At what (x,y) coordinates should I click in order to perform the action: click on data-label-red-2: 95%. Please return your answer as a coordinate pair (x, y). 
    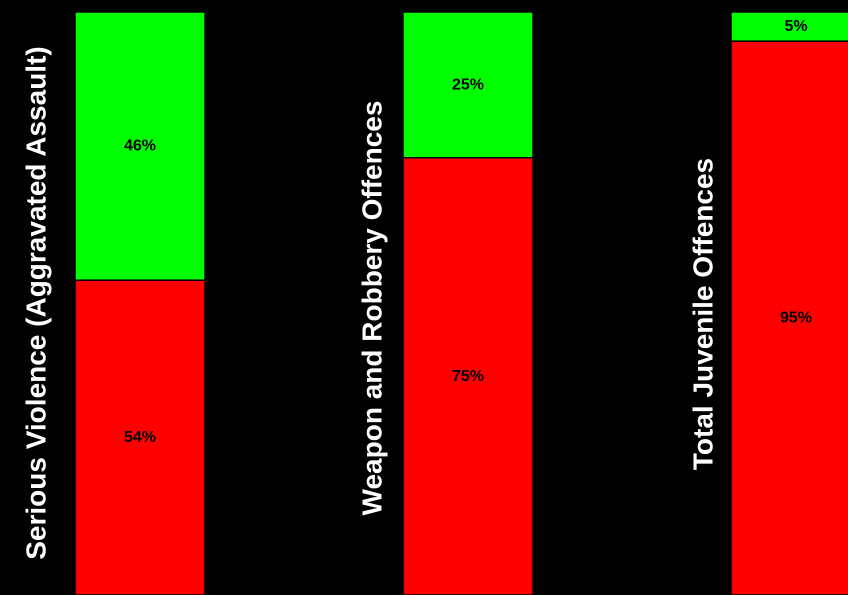
    Looking at the image, I should click on (796, 318).